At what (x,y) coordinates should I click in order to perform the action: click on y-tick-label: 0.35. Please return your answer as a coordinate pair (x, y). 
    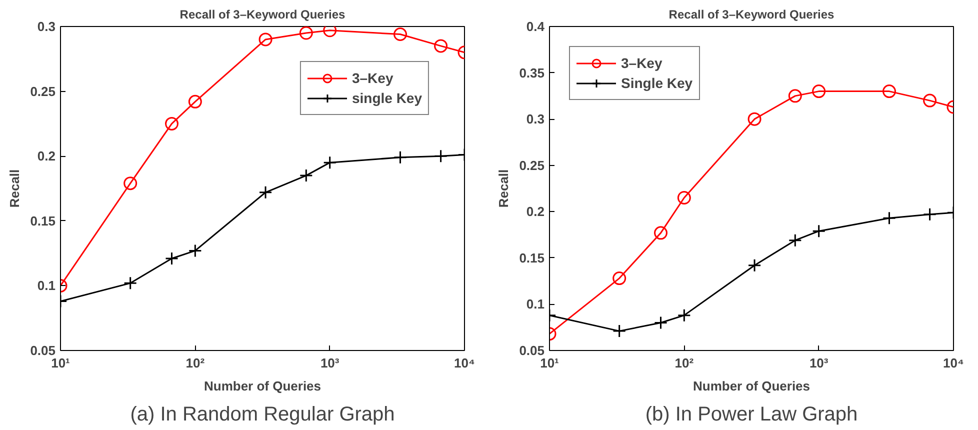
    Looking at the image, I should click on (532, 72).